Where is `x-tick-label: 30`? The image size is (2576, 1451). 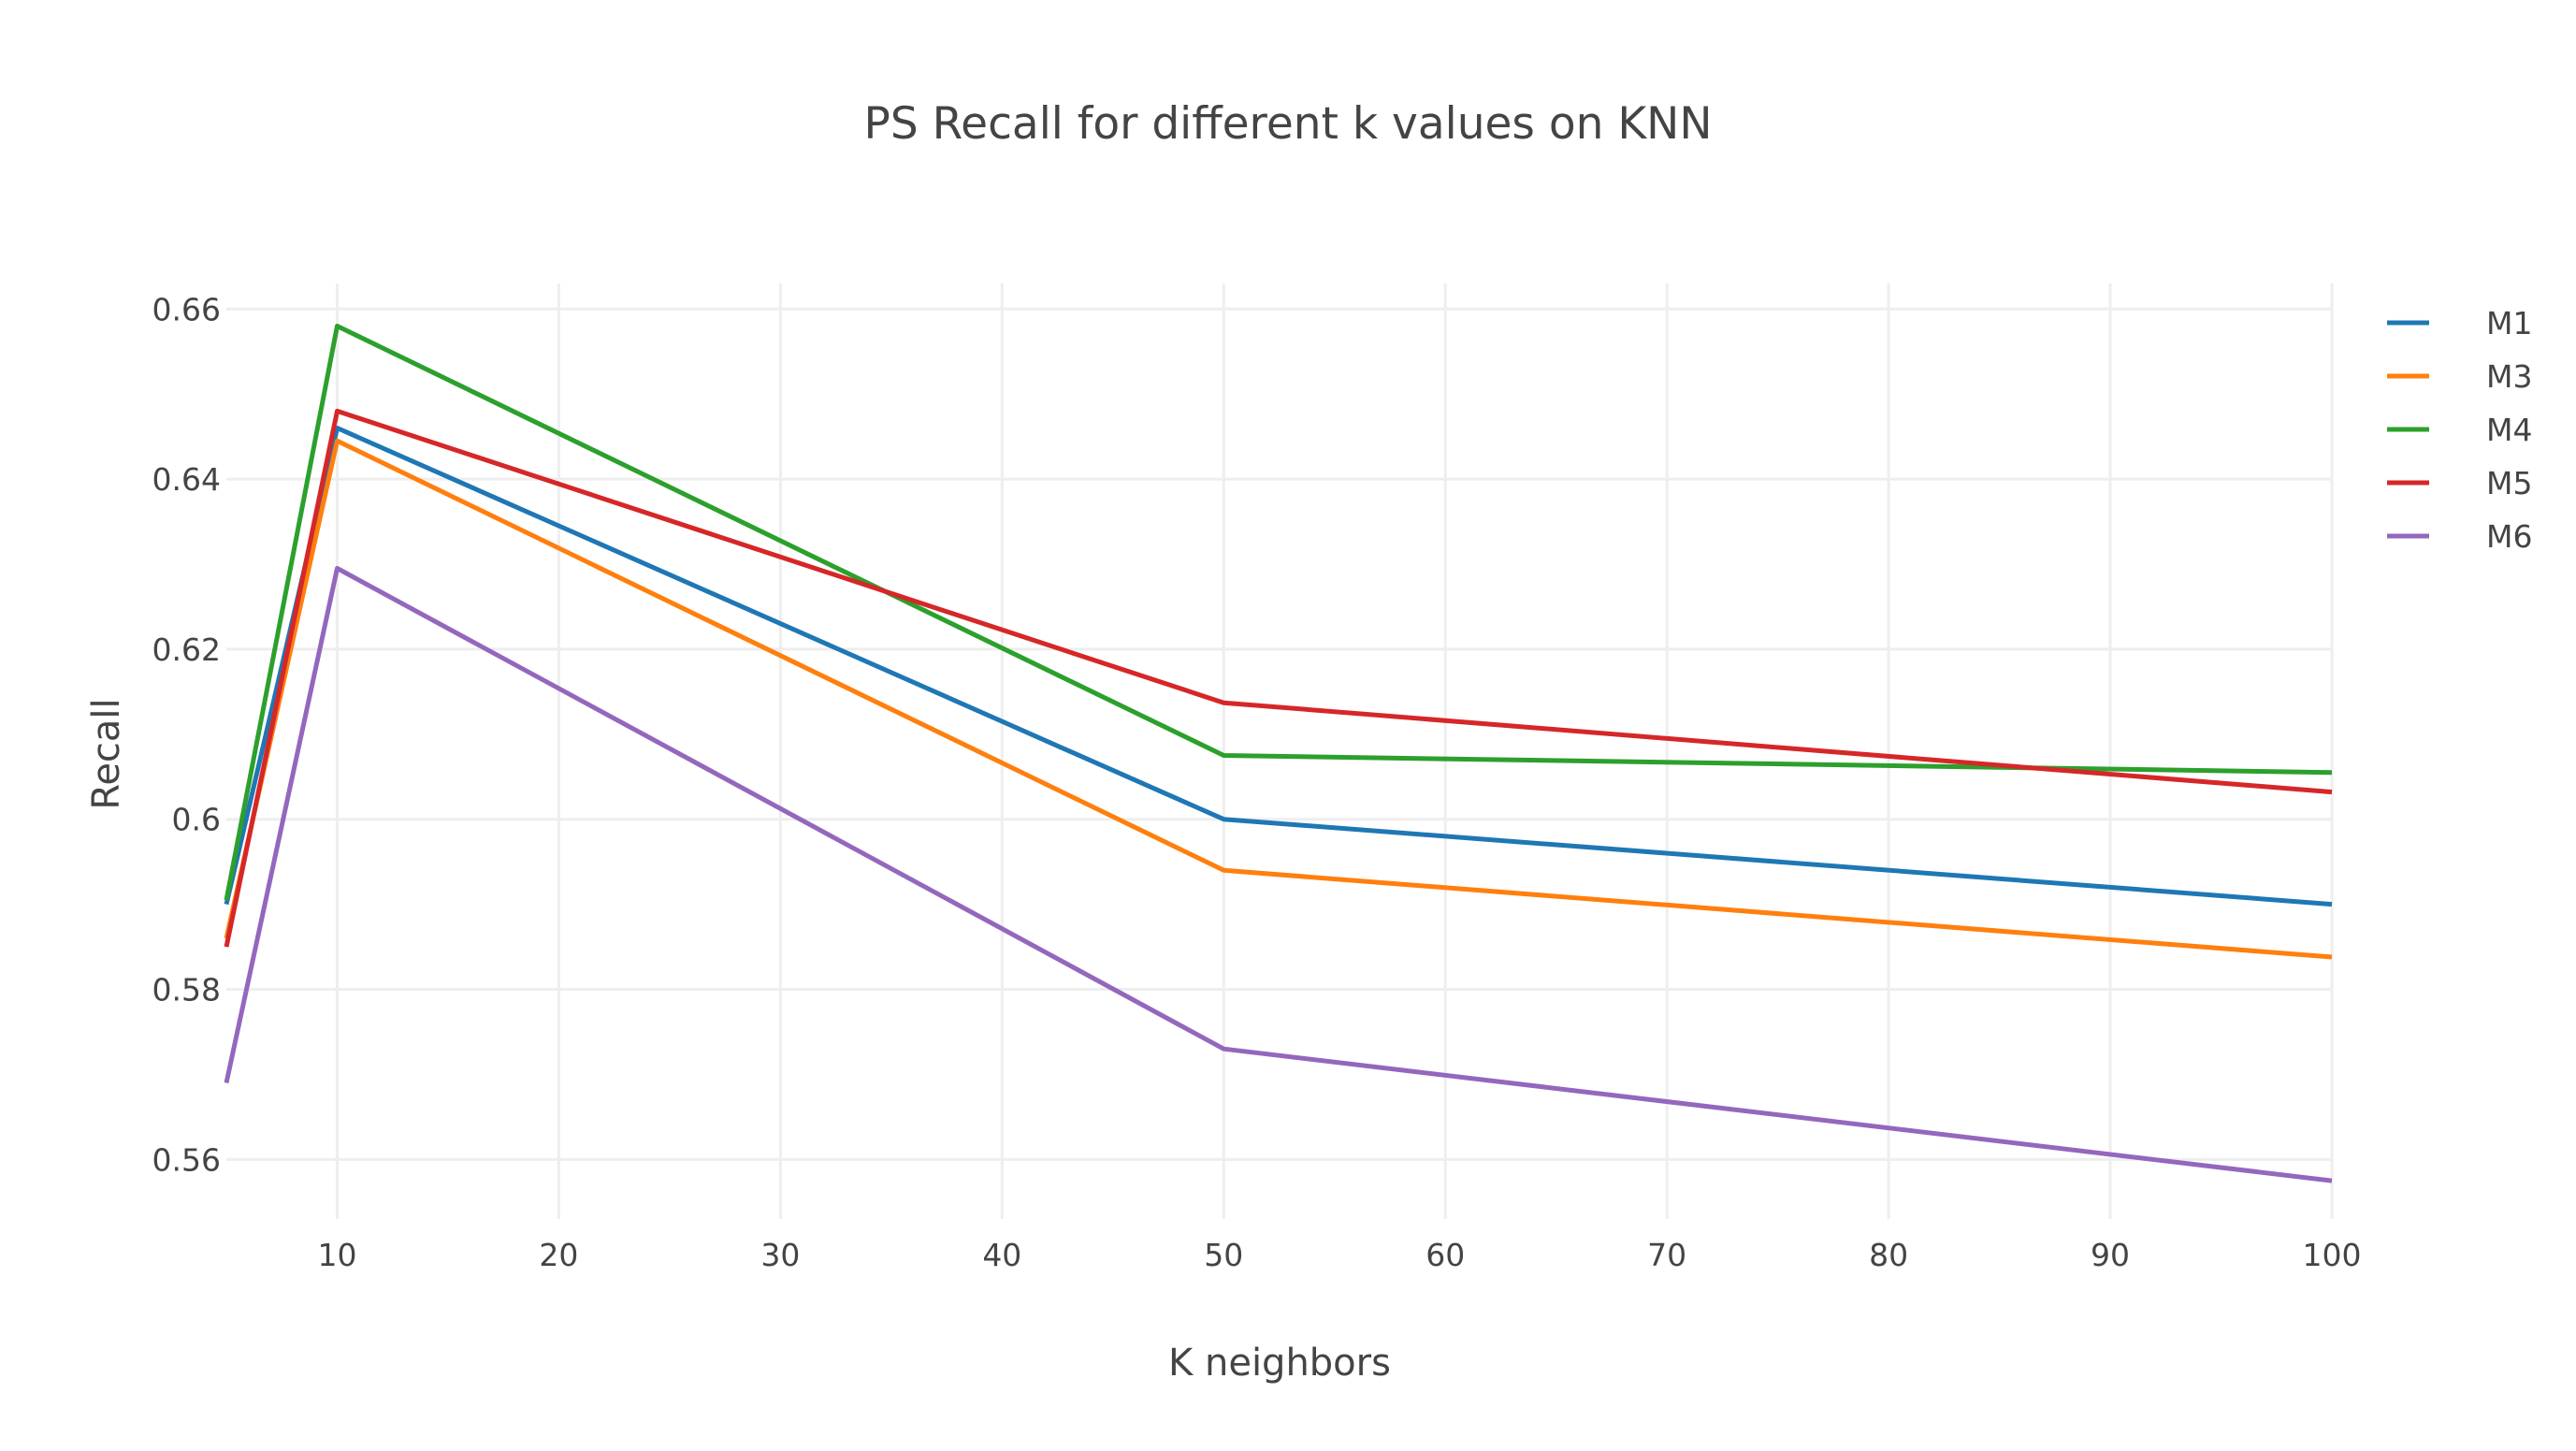
x-tick-label: 30 is located at coordinates (780, 1255).